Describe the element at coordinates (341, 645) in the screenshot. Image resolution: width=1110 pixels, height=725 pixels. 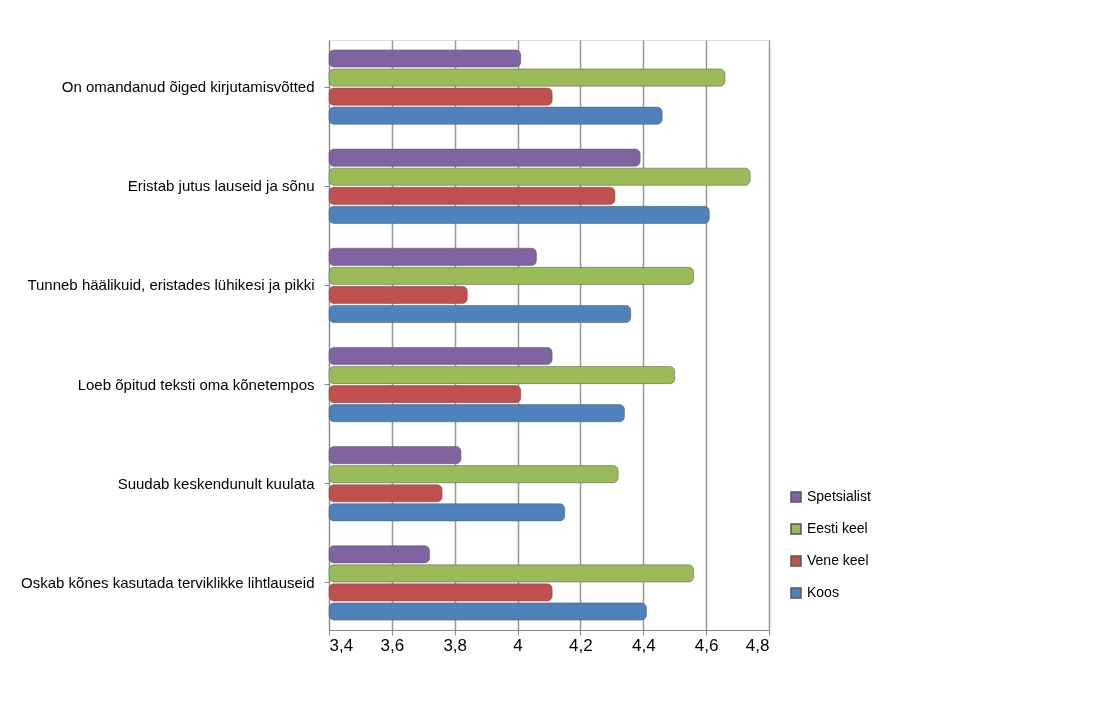
I see `x-tick-label: 3,4` at that location.